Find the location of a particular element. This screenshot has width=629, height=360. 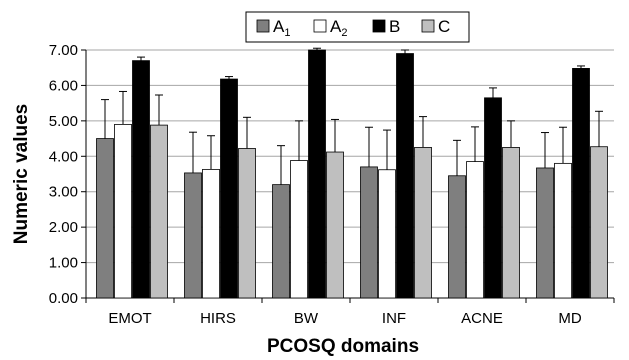

legend-label: C is located at coordinates (444, 26).